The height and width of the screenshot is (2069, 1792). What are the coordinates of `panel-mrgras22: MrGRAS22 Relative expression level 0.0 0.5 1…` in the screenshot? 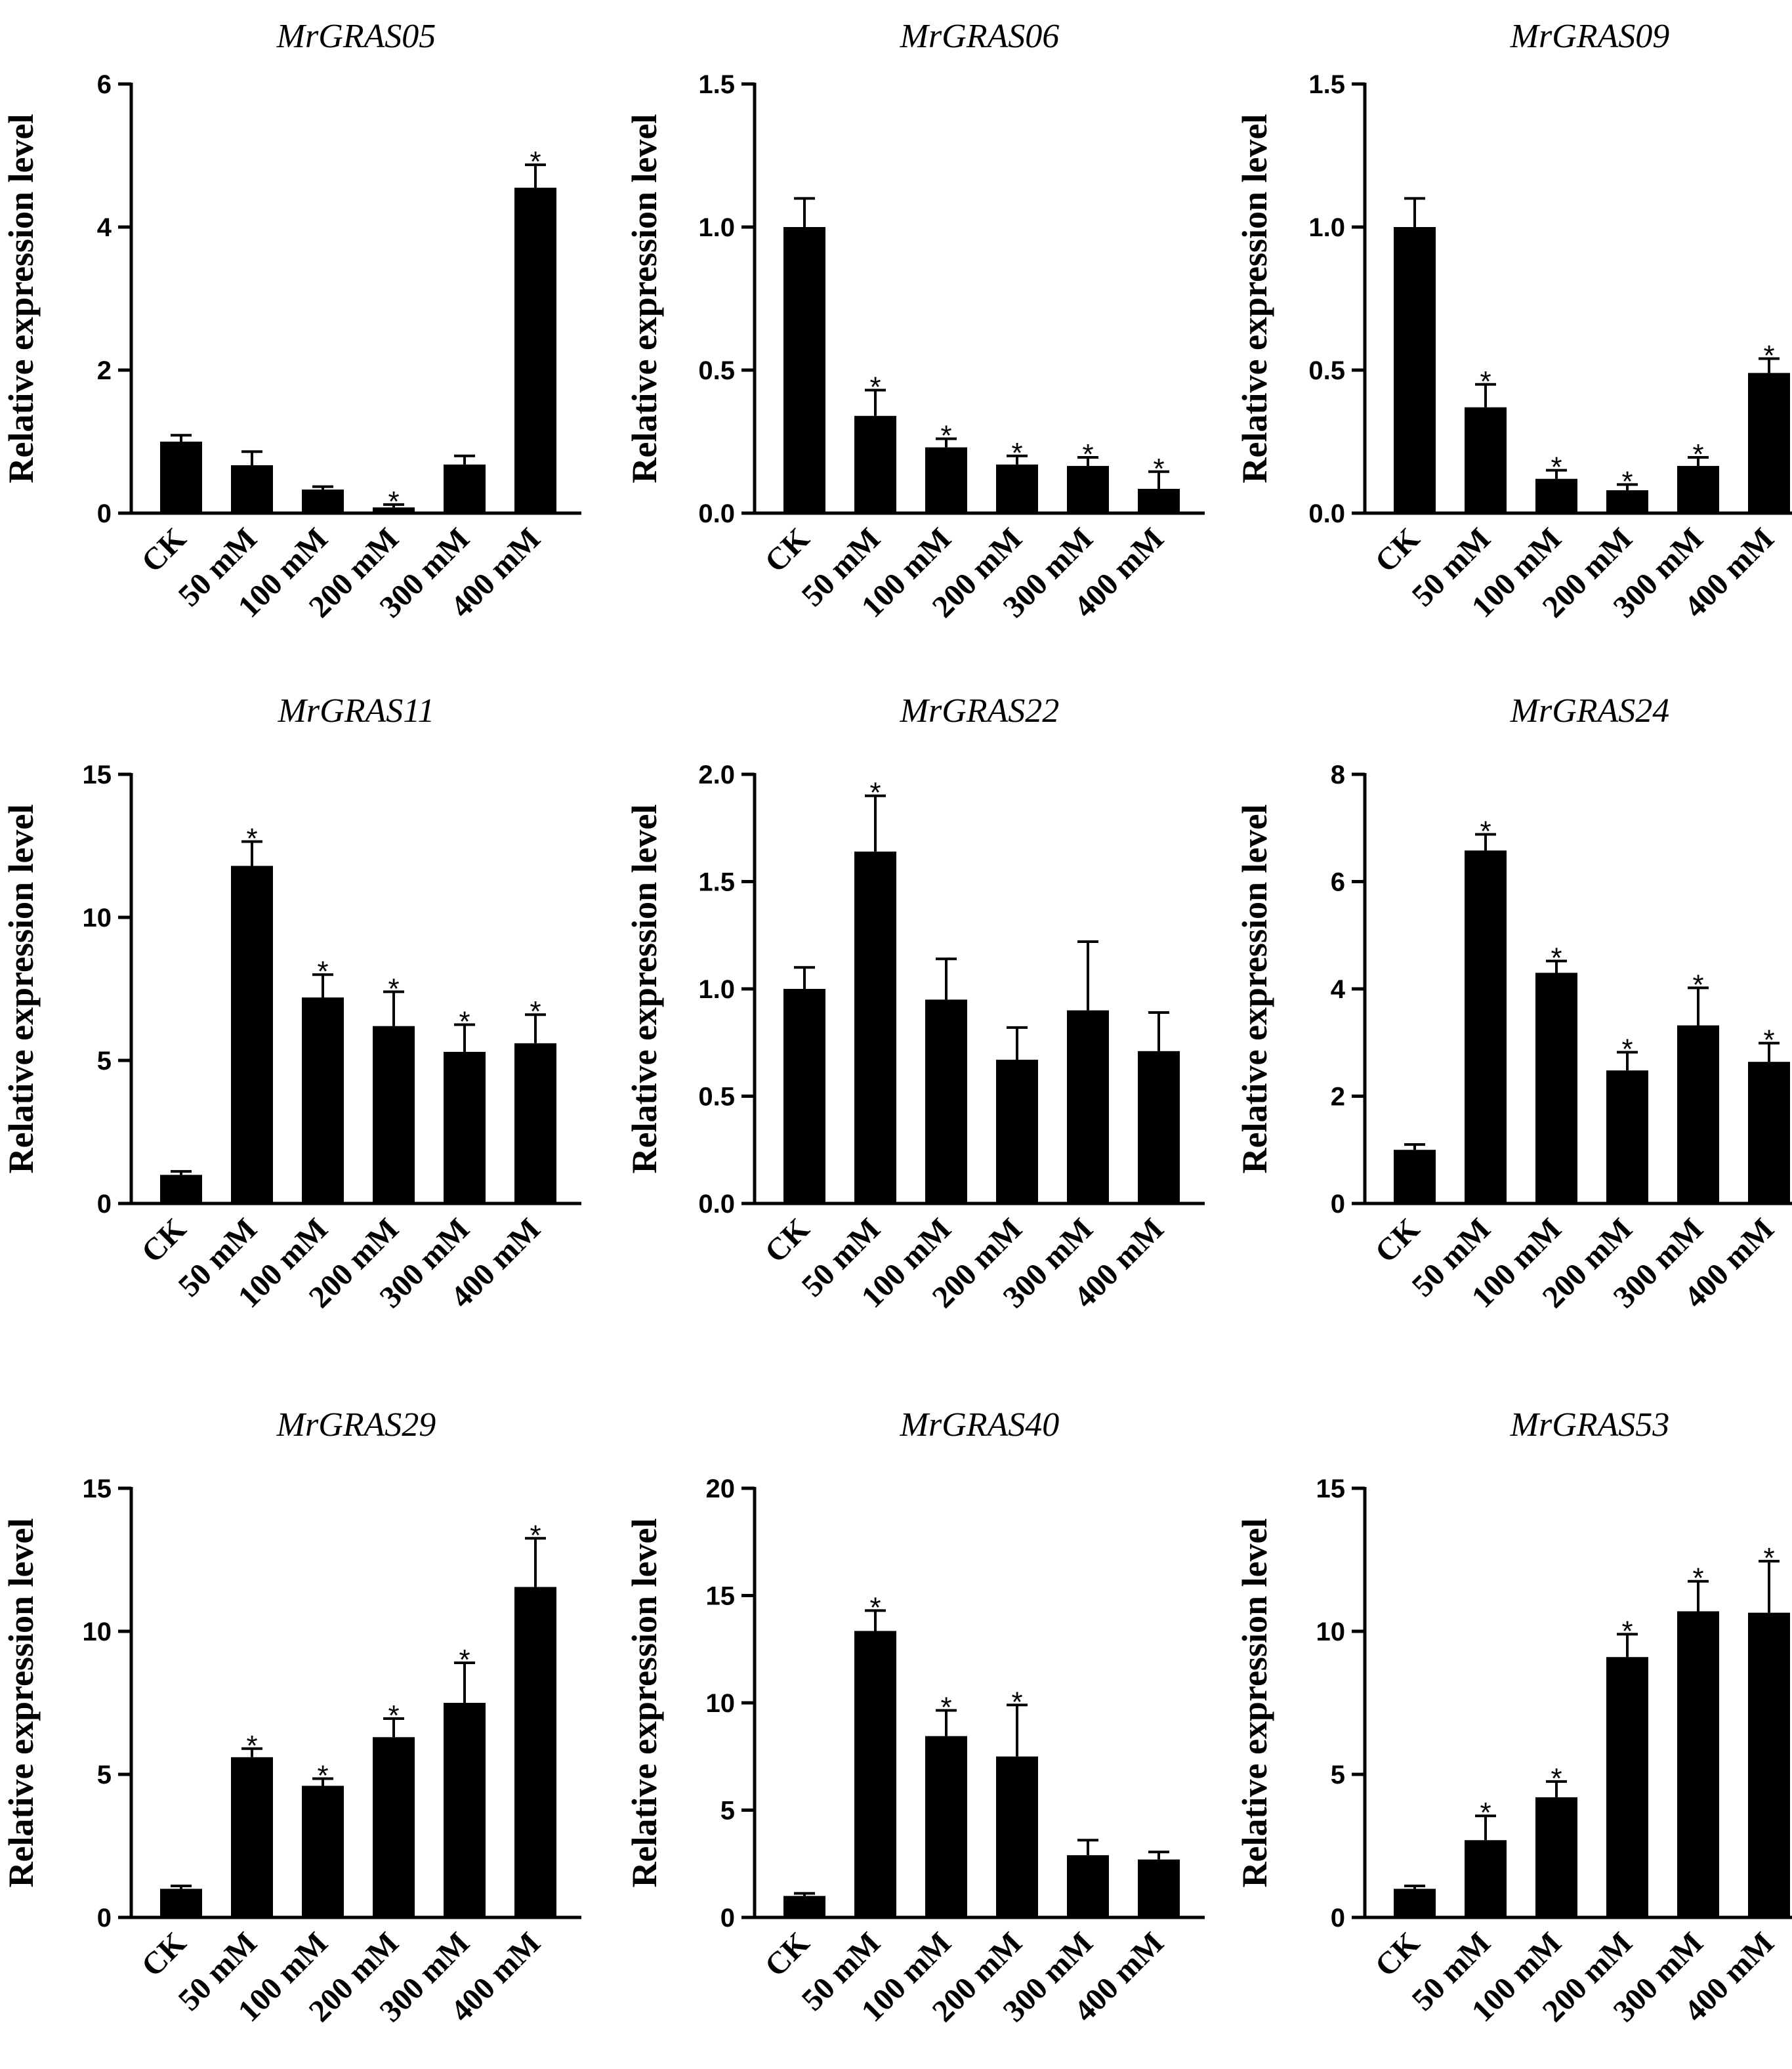 It's located at (915, 1003).